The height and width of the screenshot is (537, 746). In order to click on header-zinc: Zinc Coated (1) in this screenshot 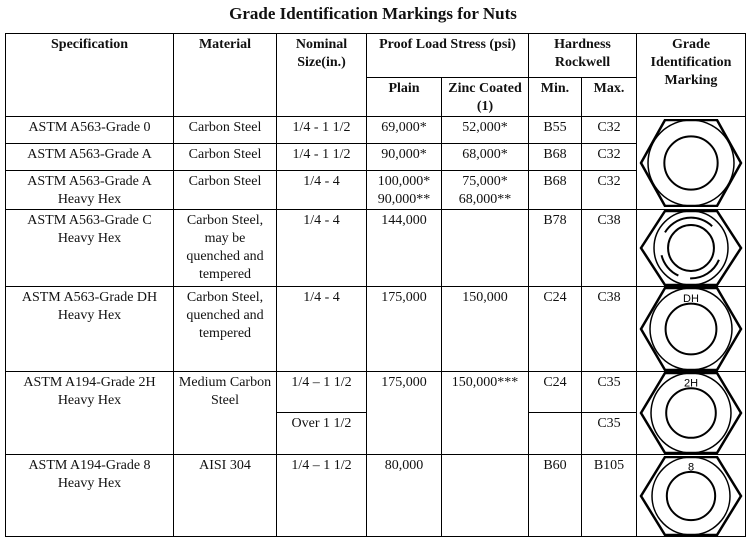, I will do `click(485, 97)`.